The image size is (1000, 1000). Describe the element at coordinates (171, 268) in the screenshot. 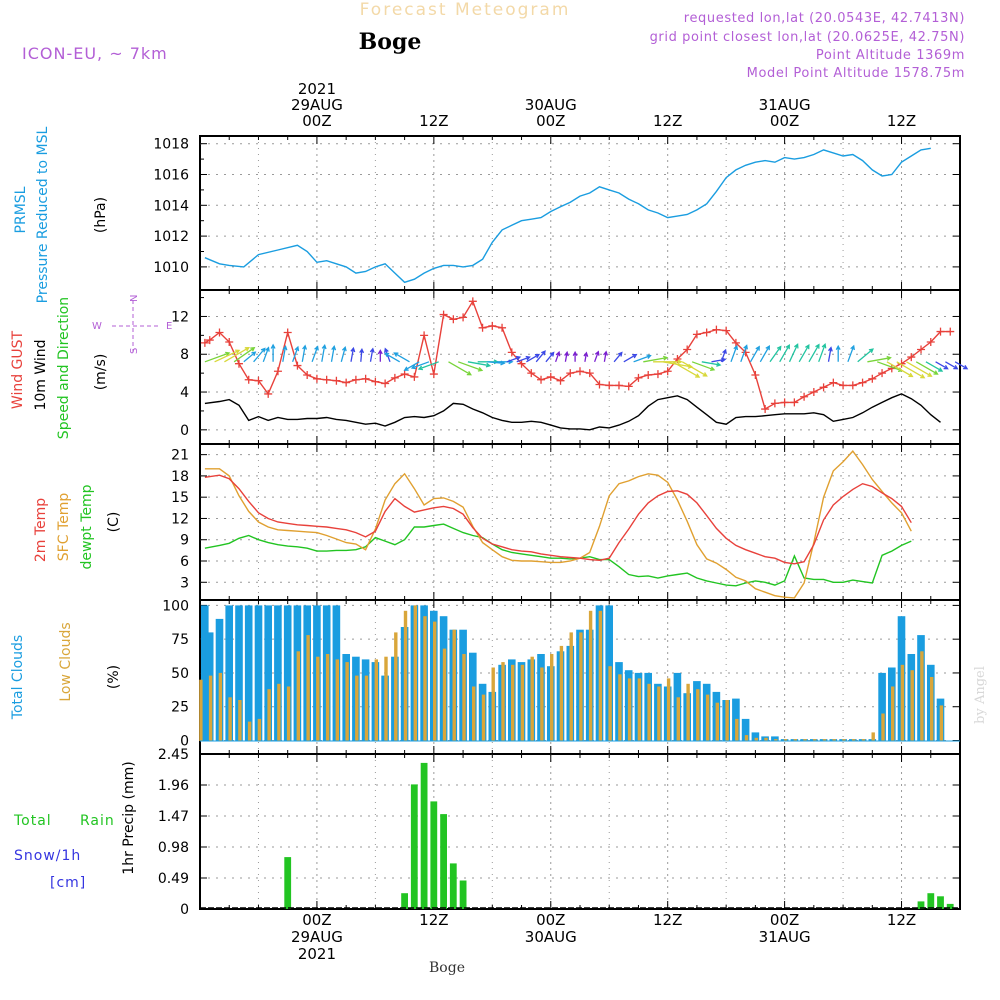

I see `pressure-y-tick-label: 1010` at that location.